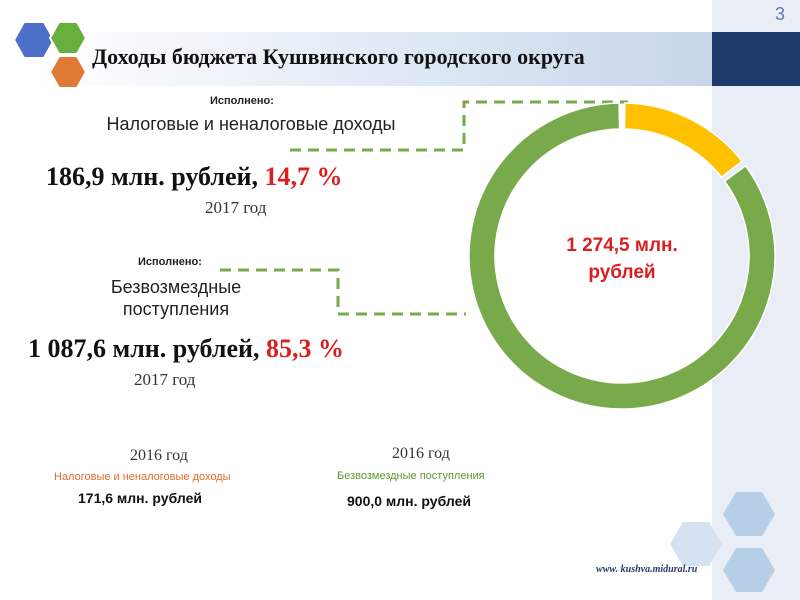 The height and width of the screenshot is (600, 800). I want to click on donut-slice-tax, so click(683, 140).